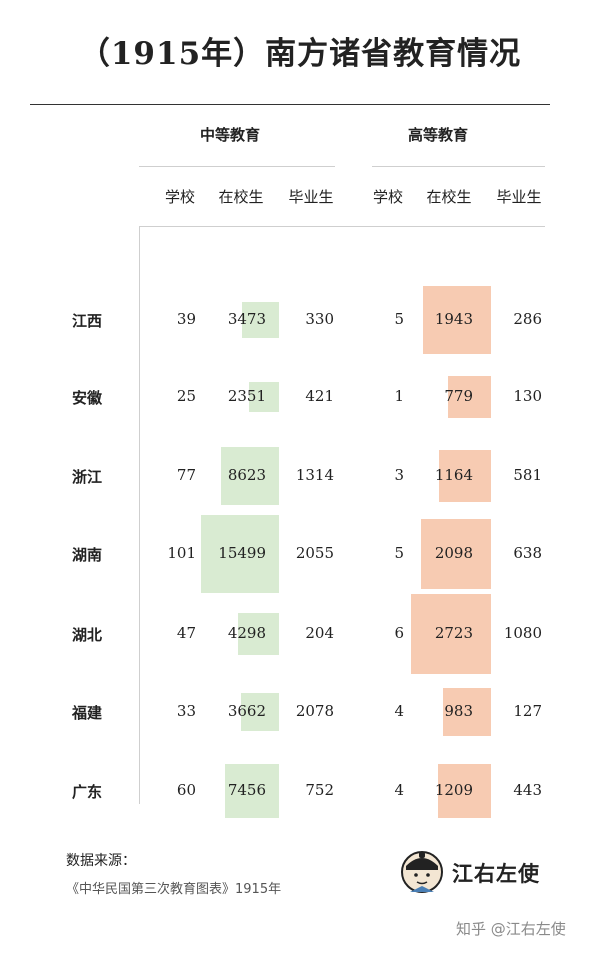 This screenshot has height=954, width=600. I want to click on watermark: 知乎 @江右左使, so click(511, 929).